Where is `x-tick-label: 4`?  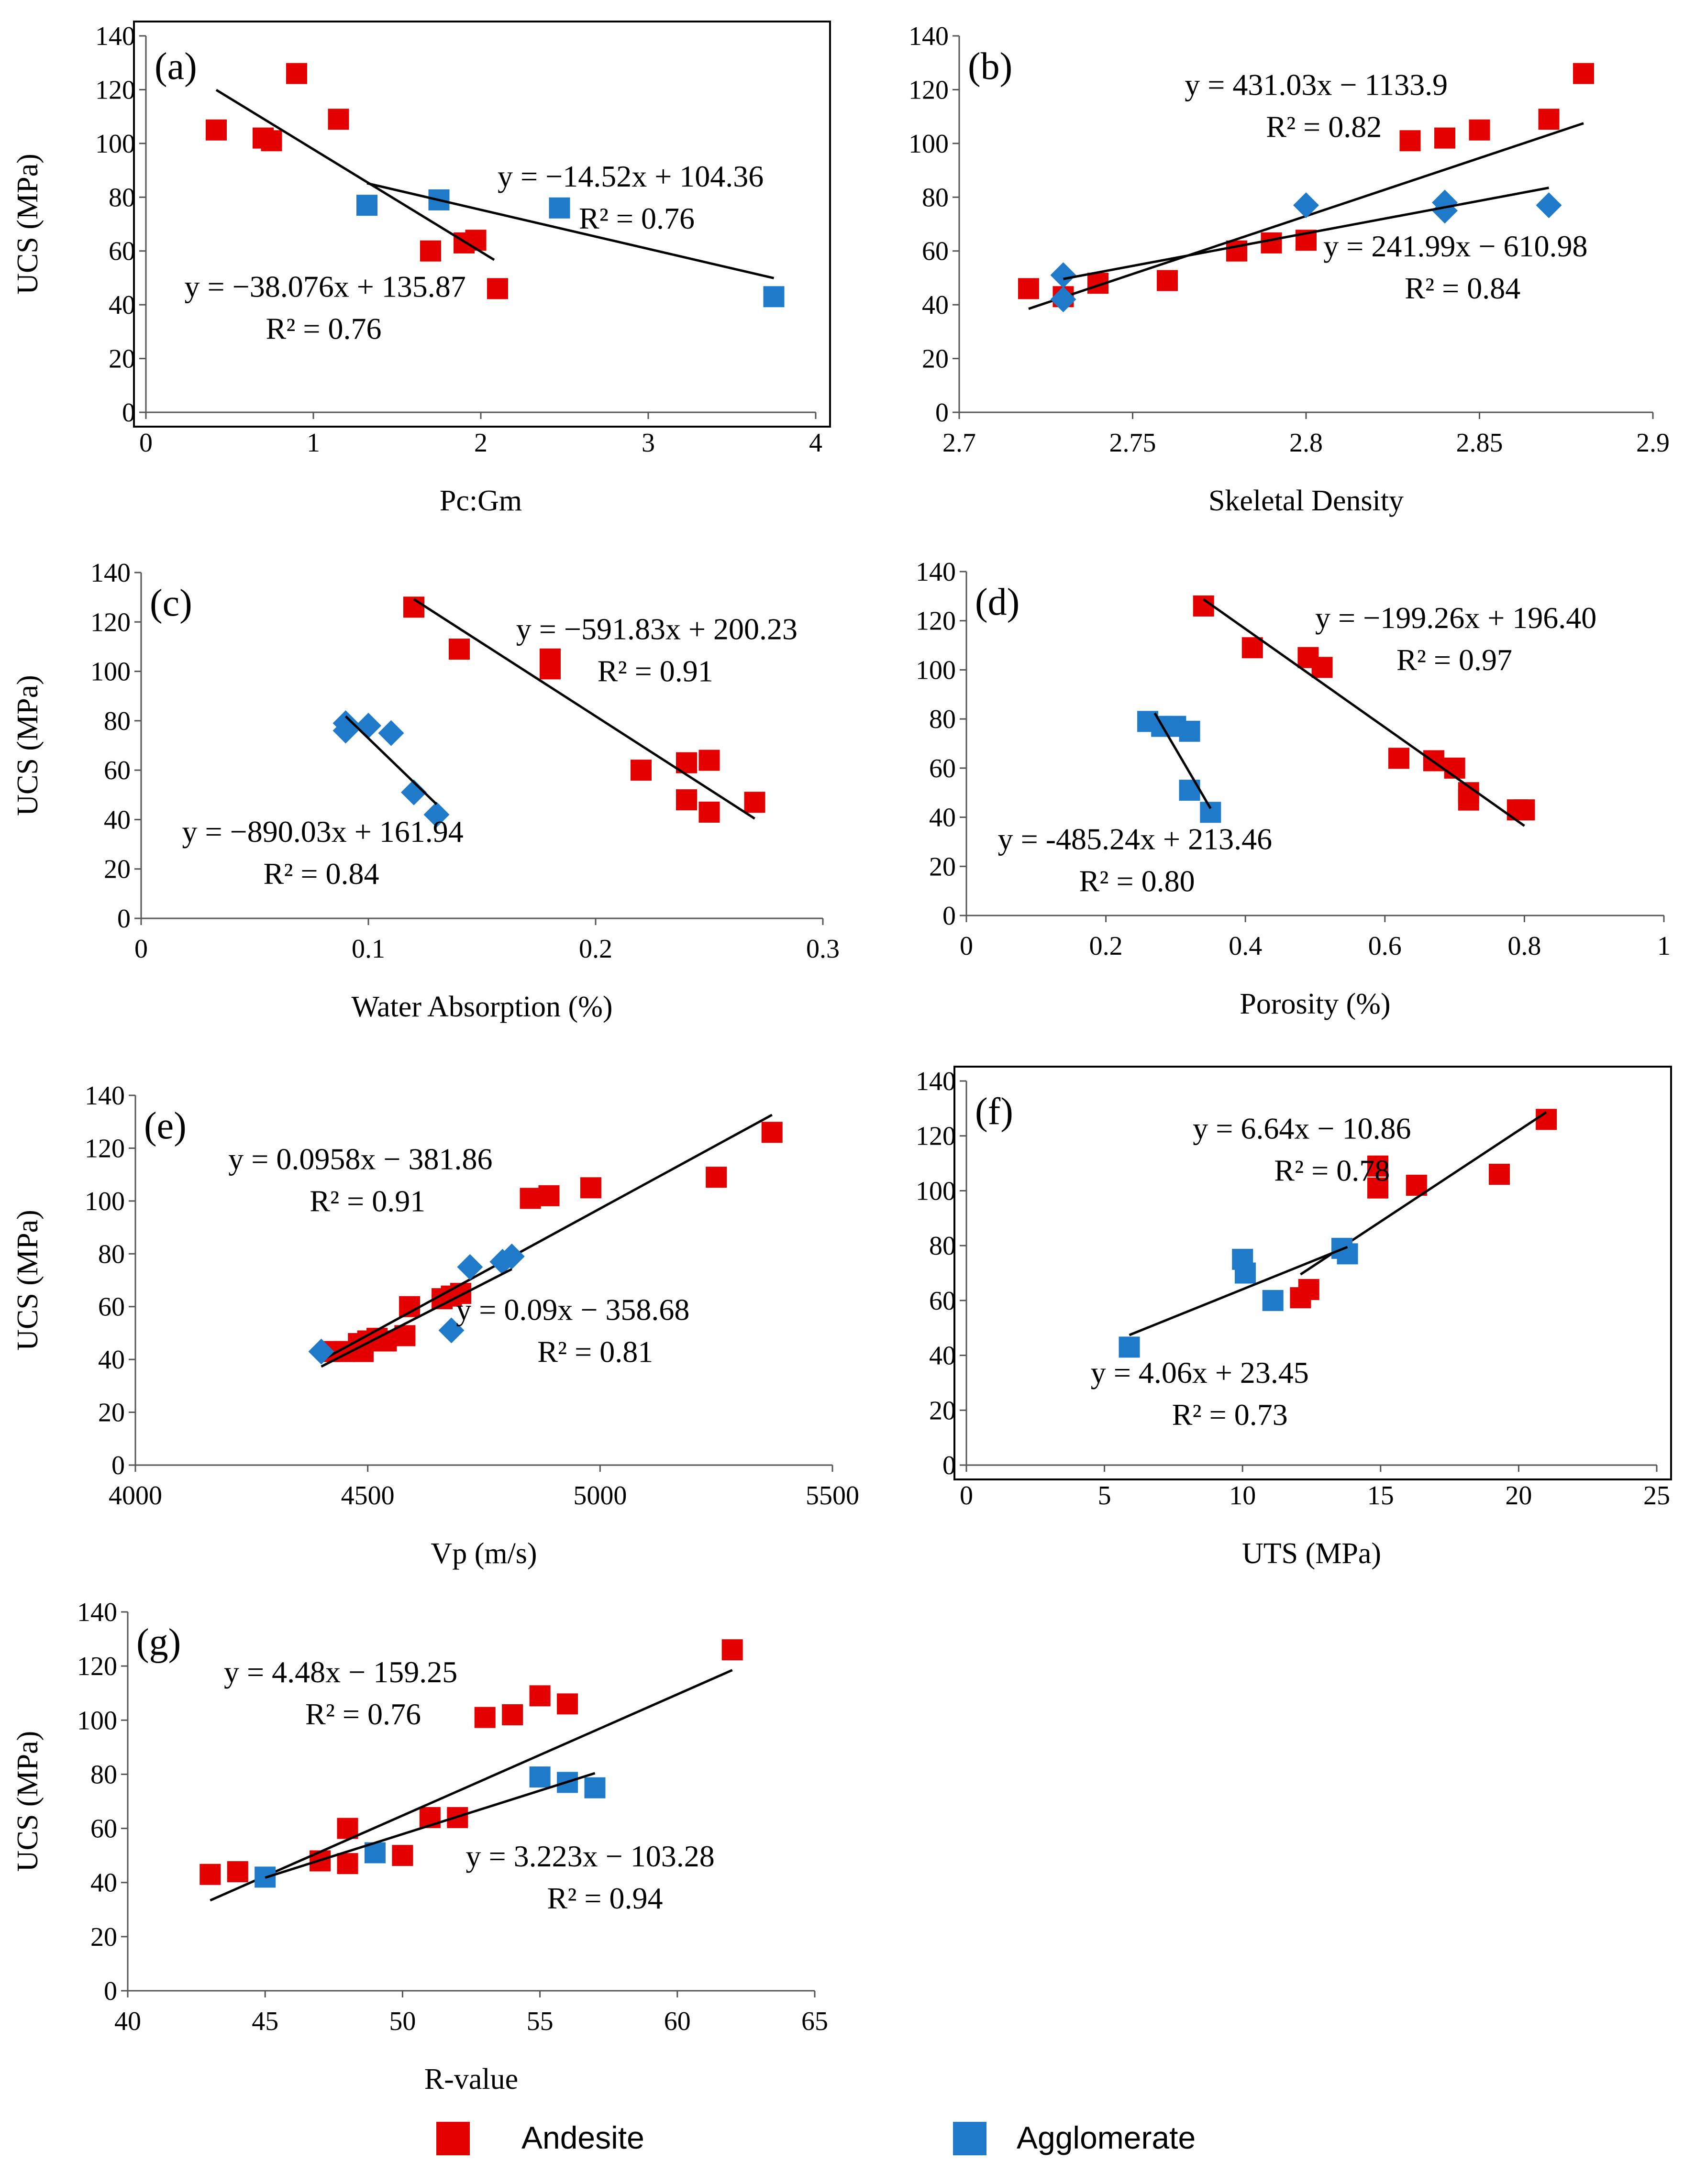
x-tick-label: 4 is located at coordinates (815, 443).